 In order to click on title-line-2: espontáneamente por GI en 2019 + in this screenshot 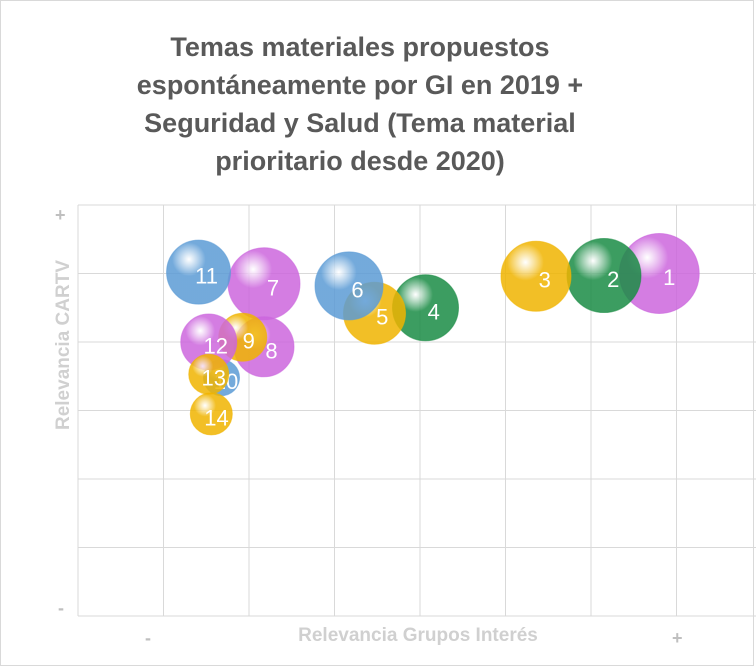, I will do `click(360, 85)`.